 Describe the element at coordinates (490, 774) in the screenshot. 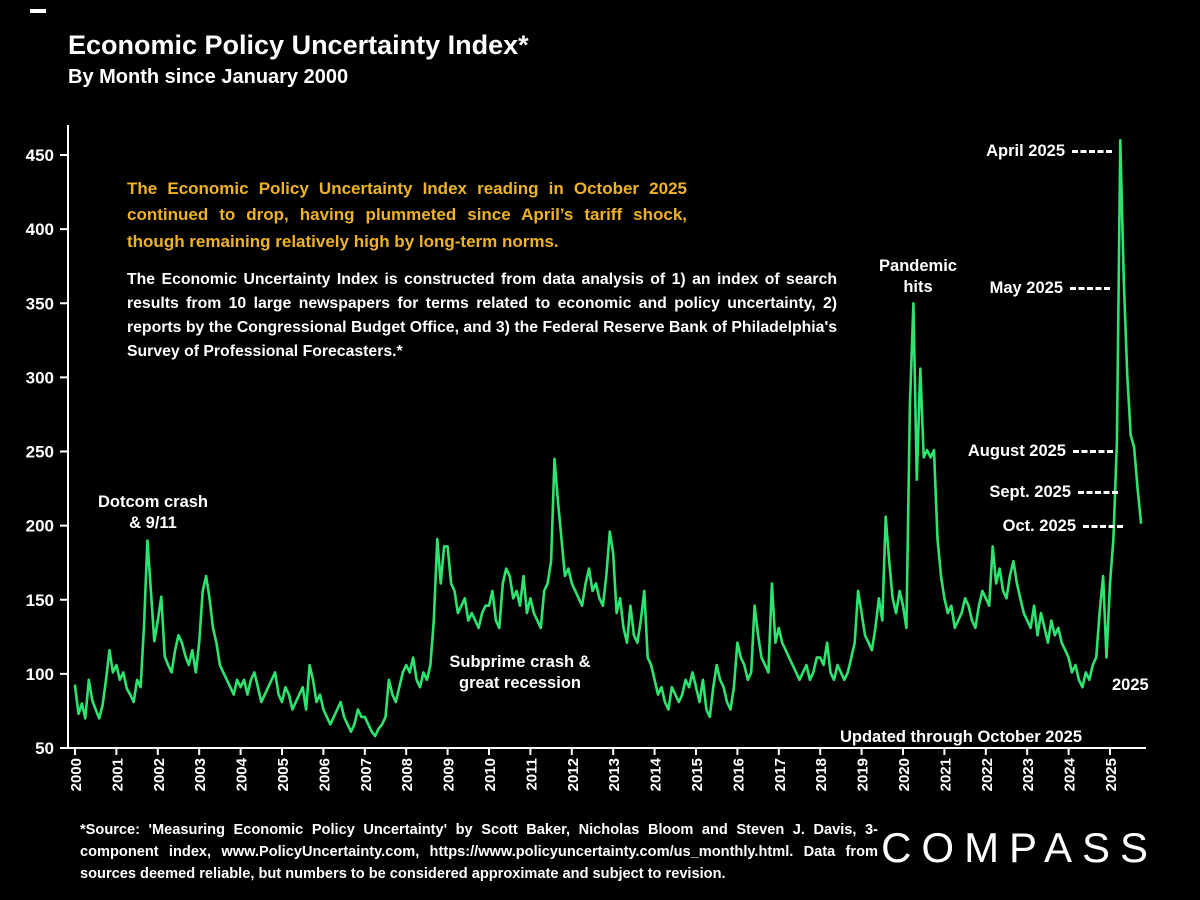

I see `svg-text: 2010` at that location.